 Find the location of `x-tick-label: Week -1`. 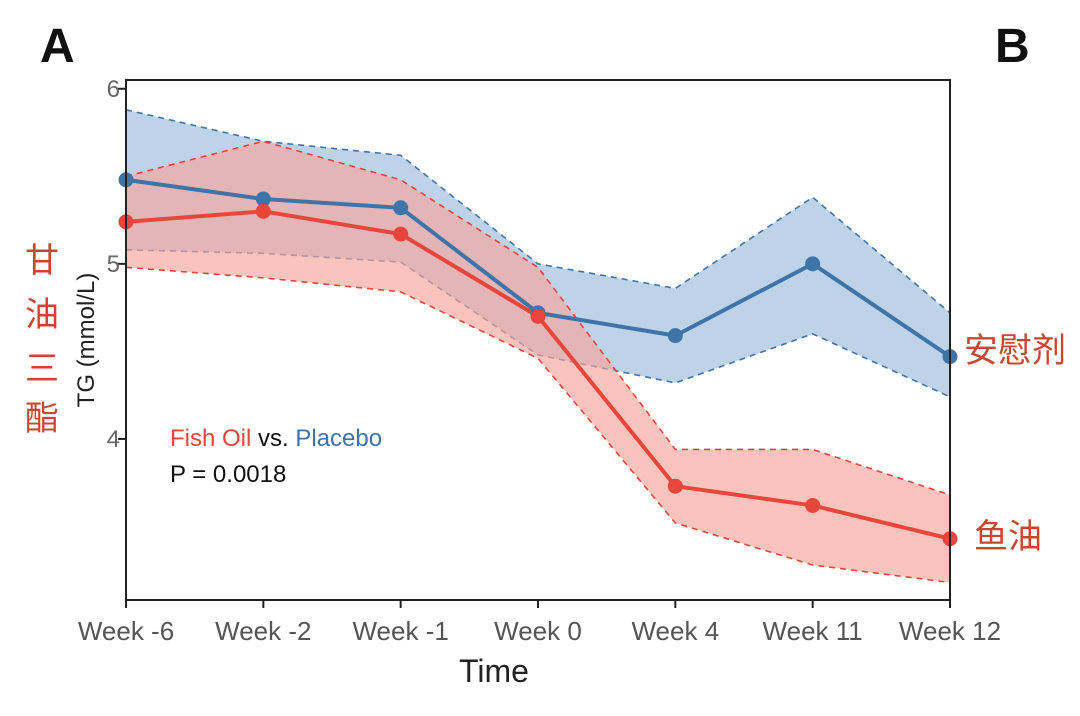

x-tick-label: Week -1 is located at coordinates (400, 631).